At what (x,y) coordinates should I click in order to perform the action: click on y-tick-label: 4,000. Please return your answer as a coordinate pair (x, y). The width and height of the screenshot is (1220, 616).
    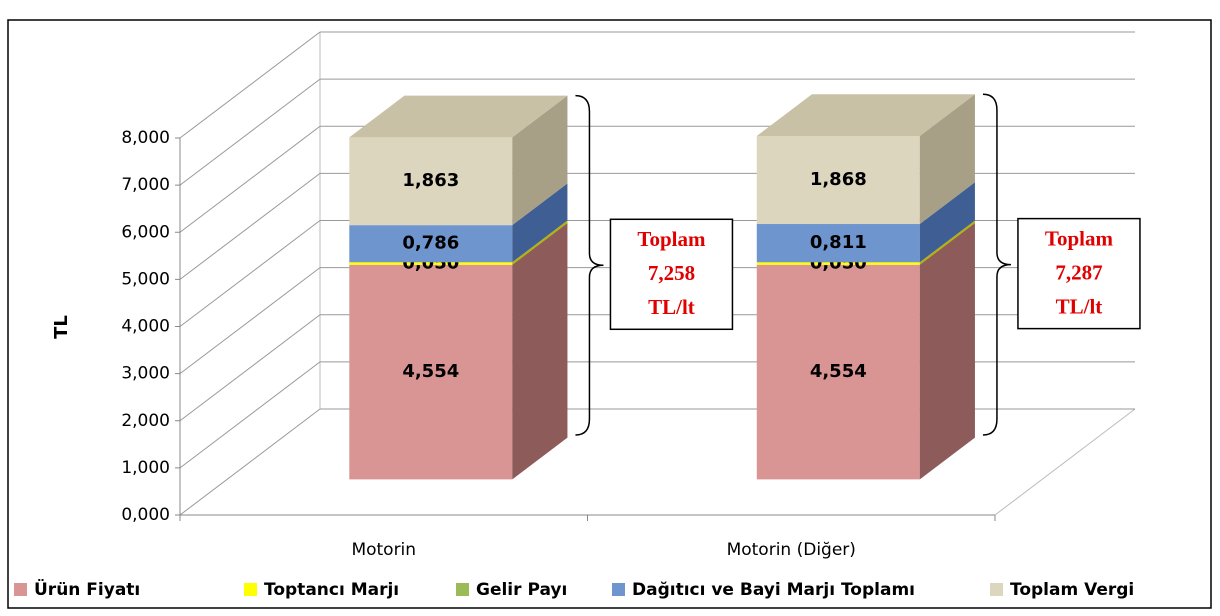
    Looking at the image, I should click on (145, 327).